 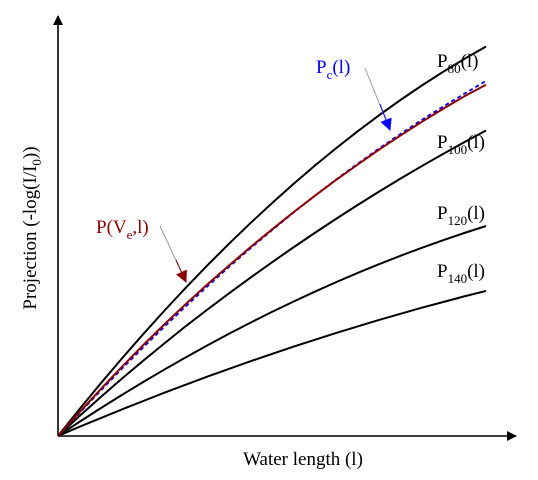 I want to click on label-p100: P100(l), so click(x=461, y=144).